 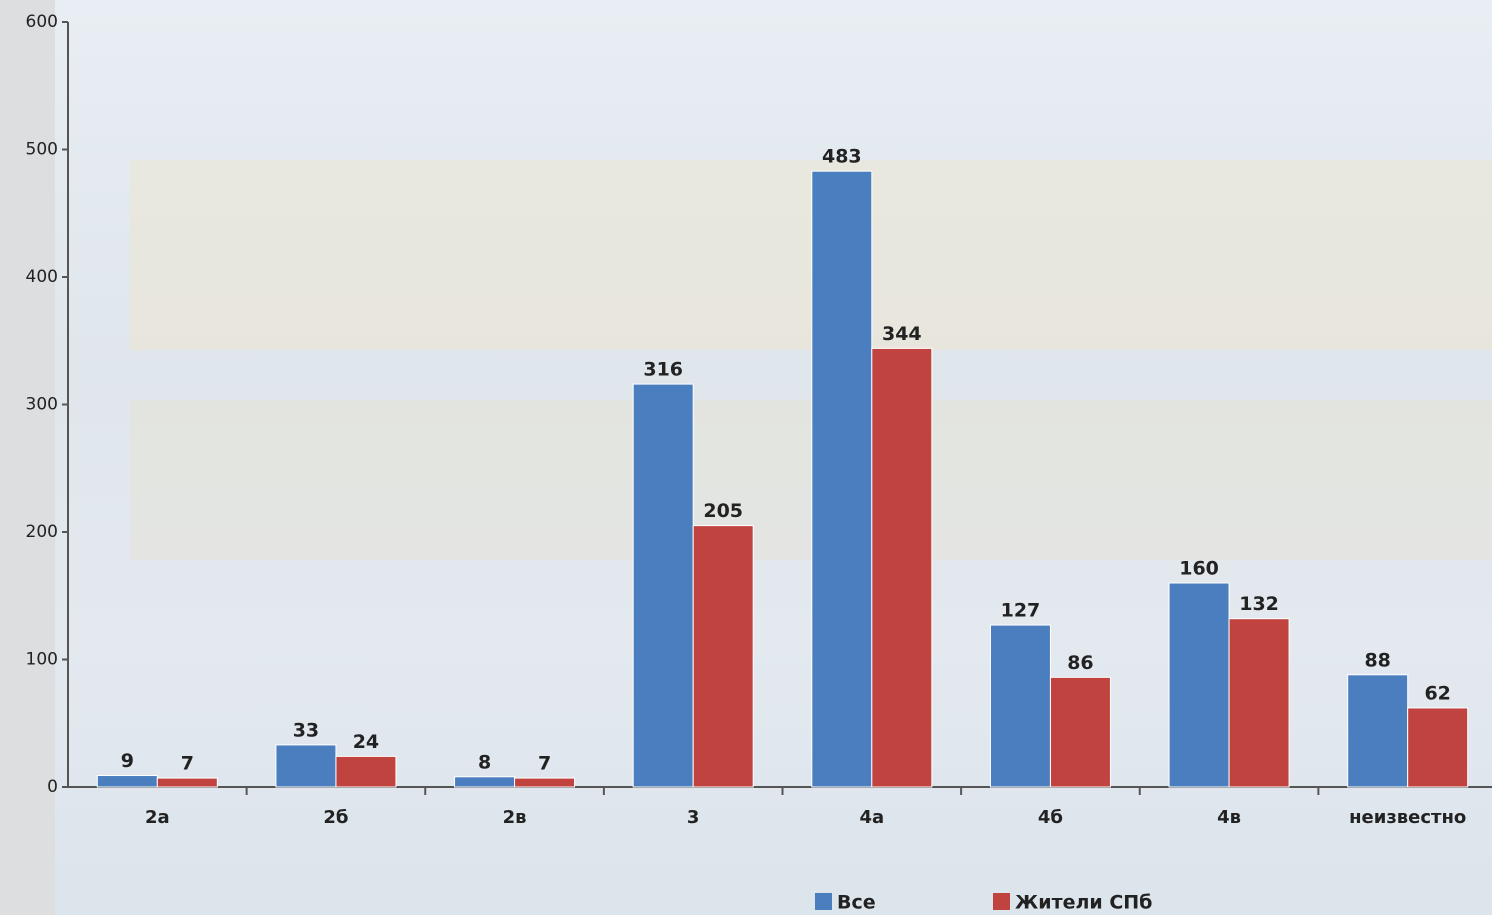 I want to click on y-tick-label: 0, so click(x=52, y=787).